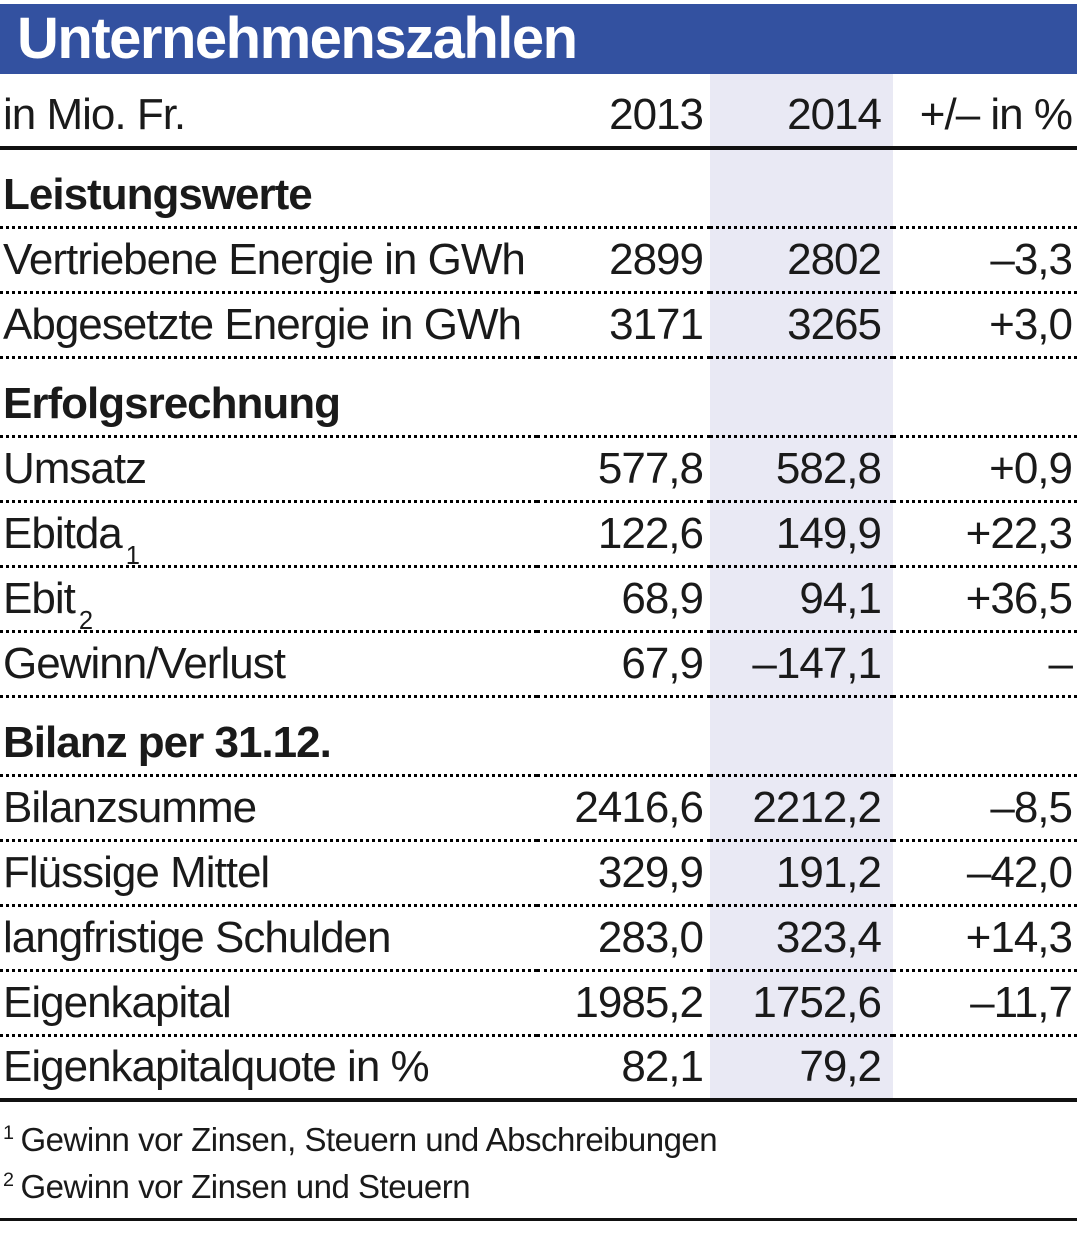 This screenshot has height=1260, width=1077. I want to click on value-change: +22,3, so click(985, 535).